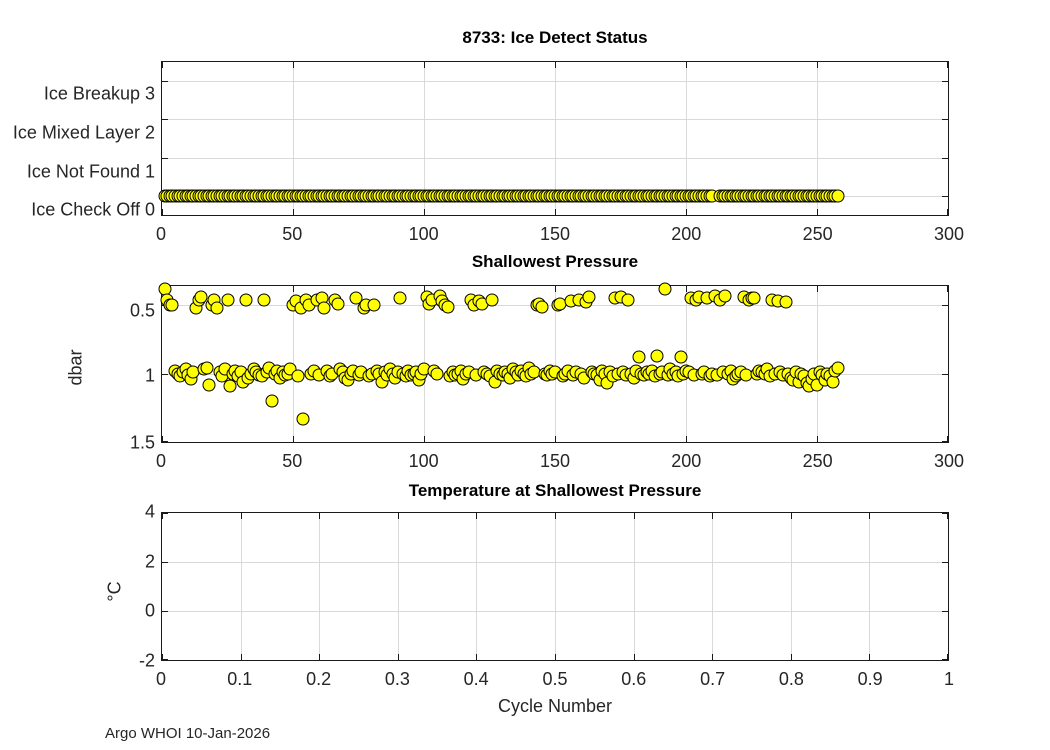 The image size is (1050, 750). What do you see at coordinates (555, 461) in the screenshot?
I see `xtick-label-150: 150` at bounding box center [555, 461].